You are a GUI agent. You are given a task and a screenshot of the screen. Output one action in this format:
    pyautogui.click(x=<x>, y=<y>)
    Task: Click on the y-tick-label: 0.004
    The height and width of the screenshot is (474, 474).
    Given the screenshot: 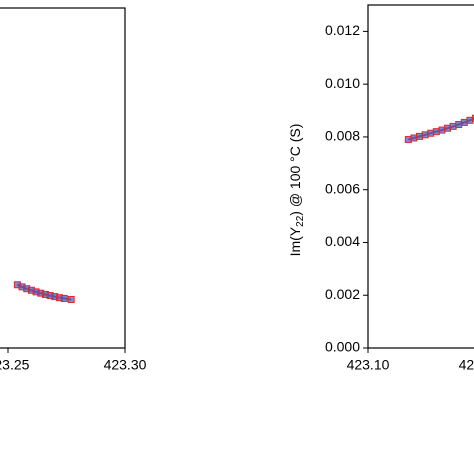 What is the action you would take?
    pyautogui.click(x=342, y=241)
    